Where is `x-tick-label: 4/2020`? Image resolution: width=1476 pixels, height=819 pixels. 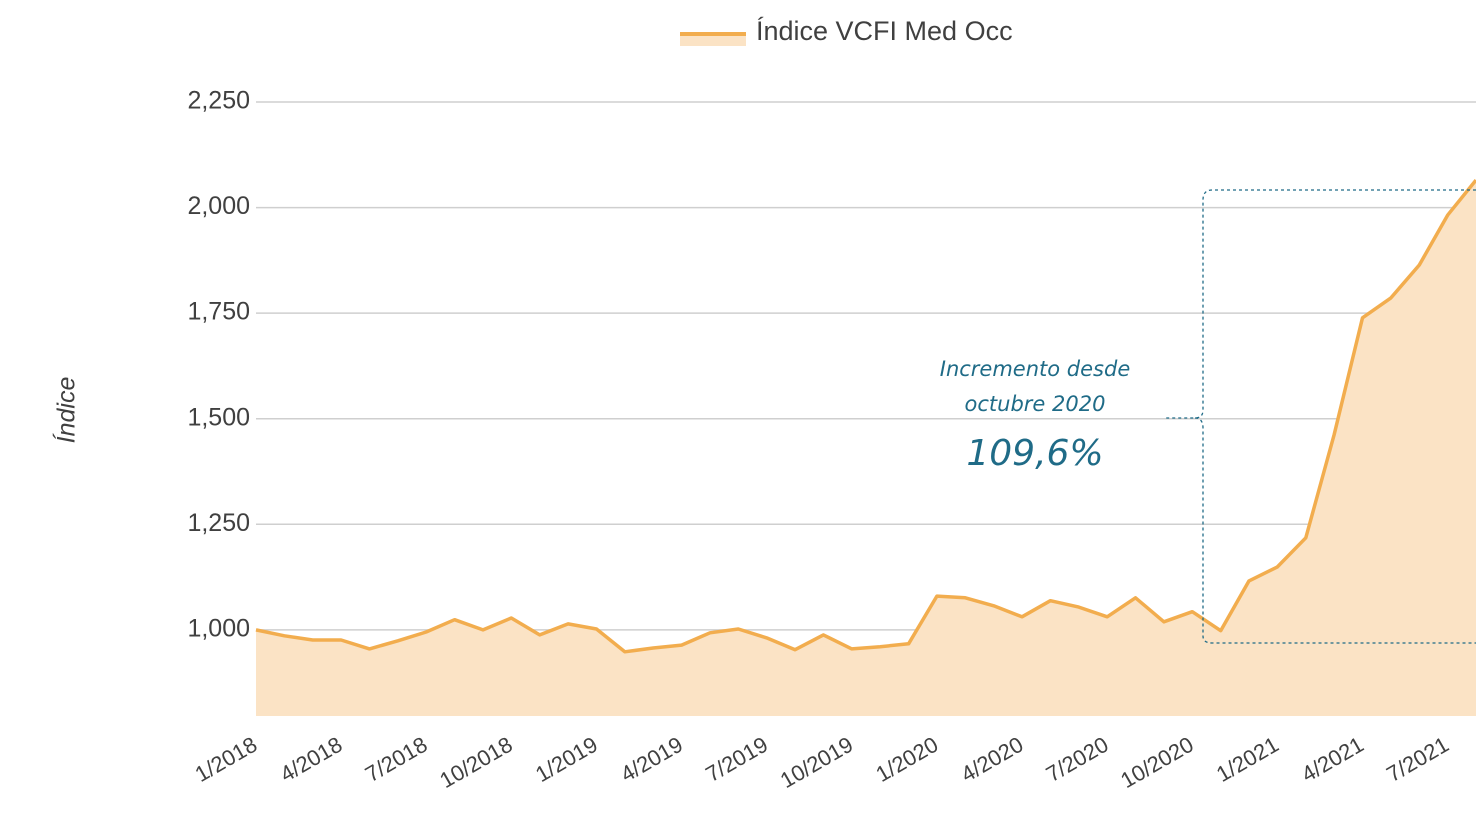
x-tick-label: 4/2020 is located at coordinates (992, 759).